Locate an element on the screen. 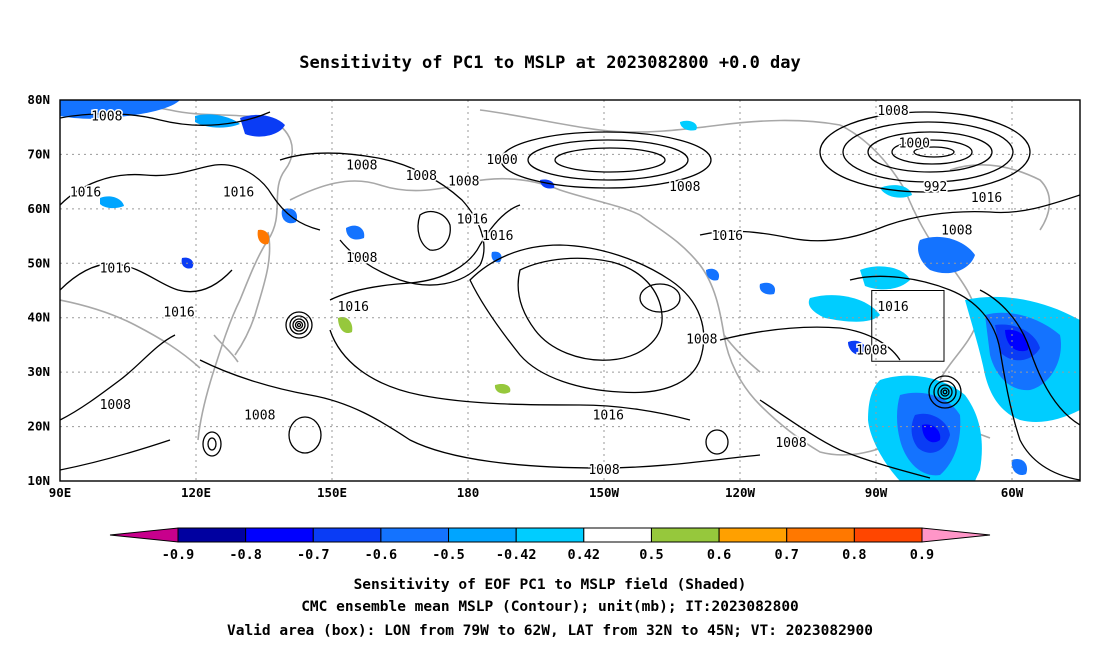  lat-tick-label: 20N is located at coordinates (38, 426).